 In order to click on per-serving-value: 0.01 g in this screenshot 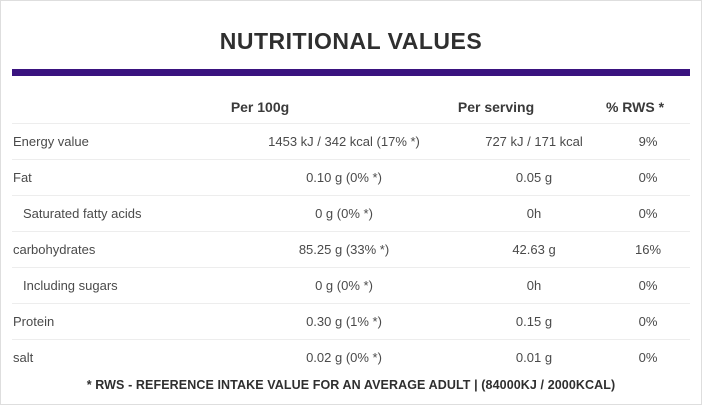, I will do `click(534, 357)`.